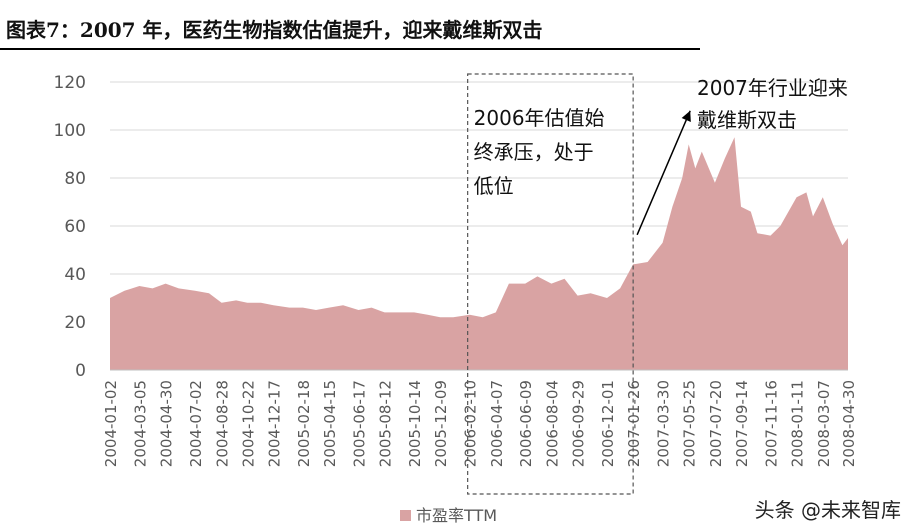  I want to click on annotation-arrow-line, so click(663, 173).